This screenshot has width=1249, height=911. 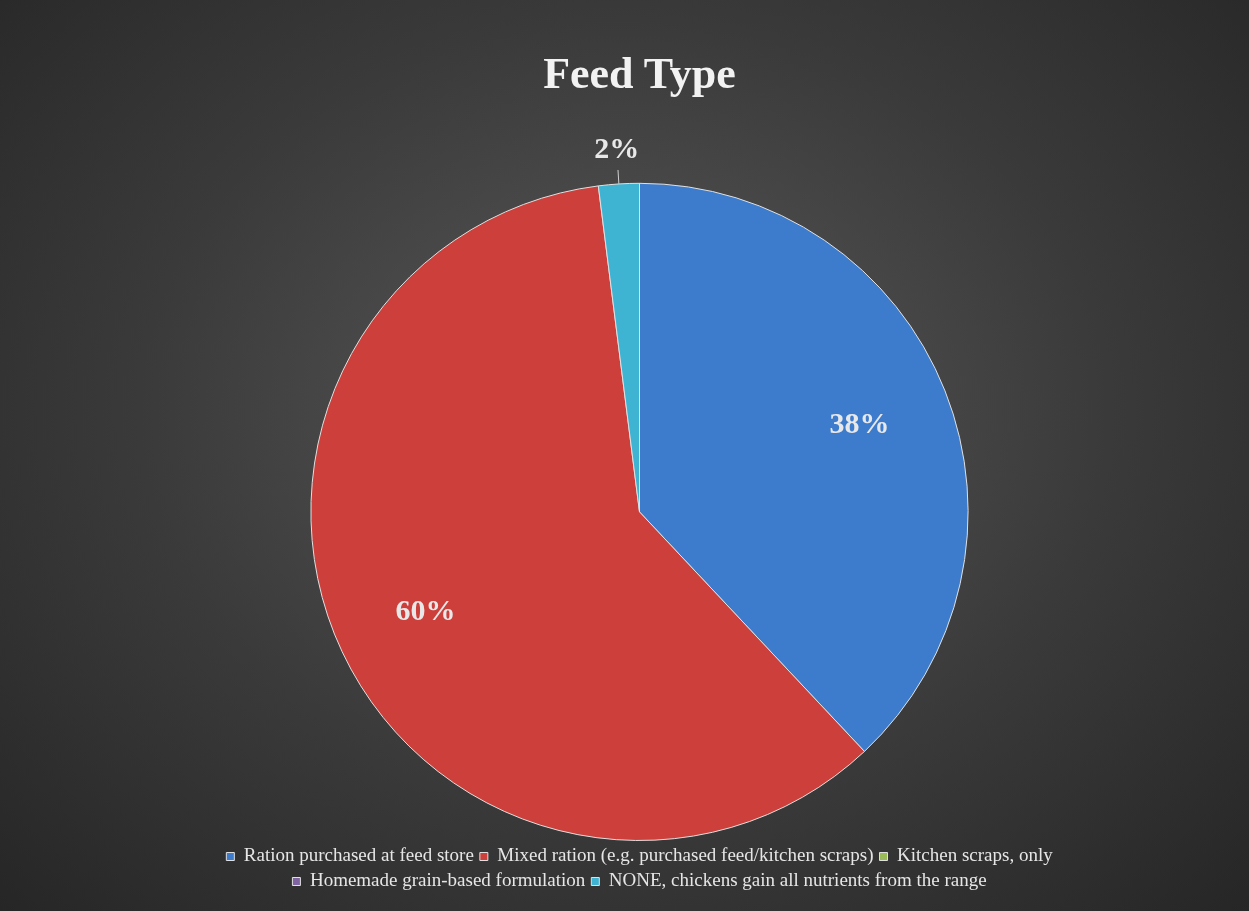 What do you see at coordinates (685, 855) in the screenshot?
I see `legend-label: Mixed ration (e.g. purchased feed/kitchen scraps)` at bounding box center [685, 855].